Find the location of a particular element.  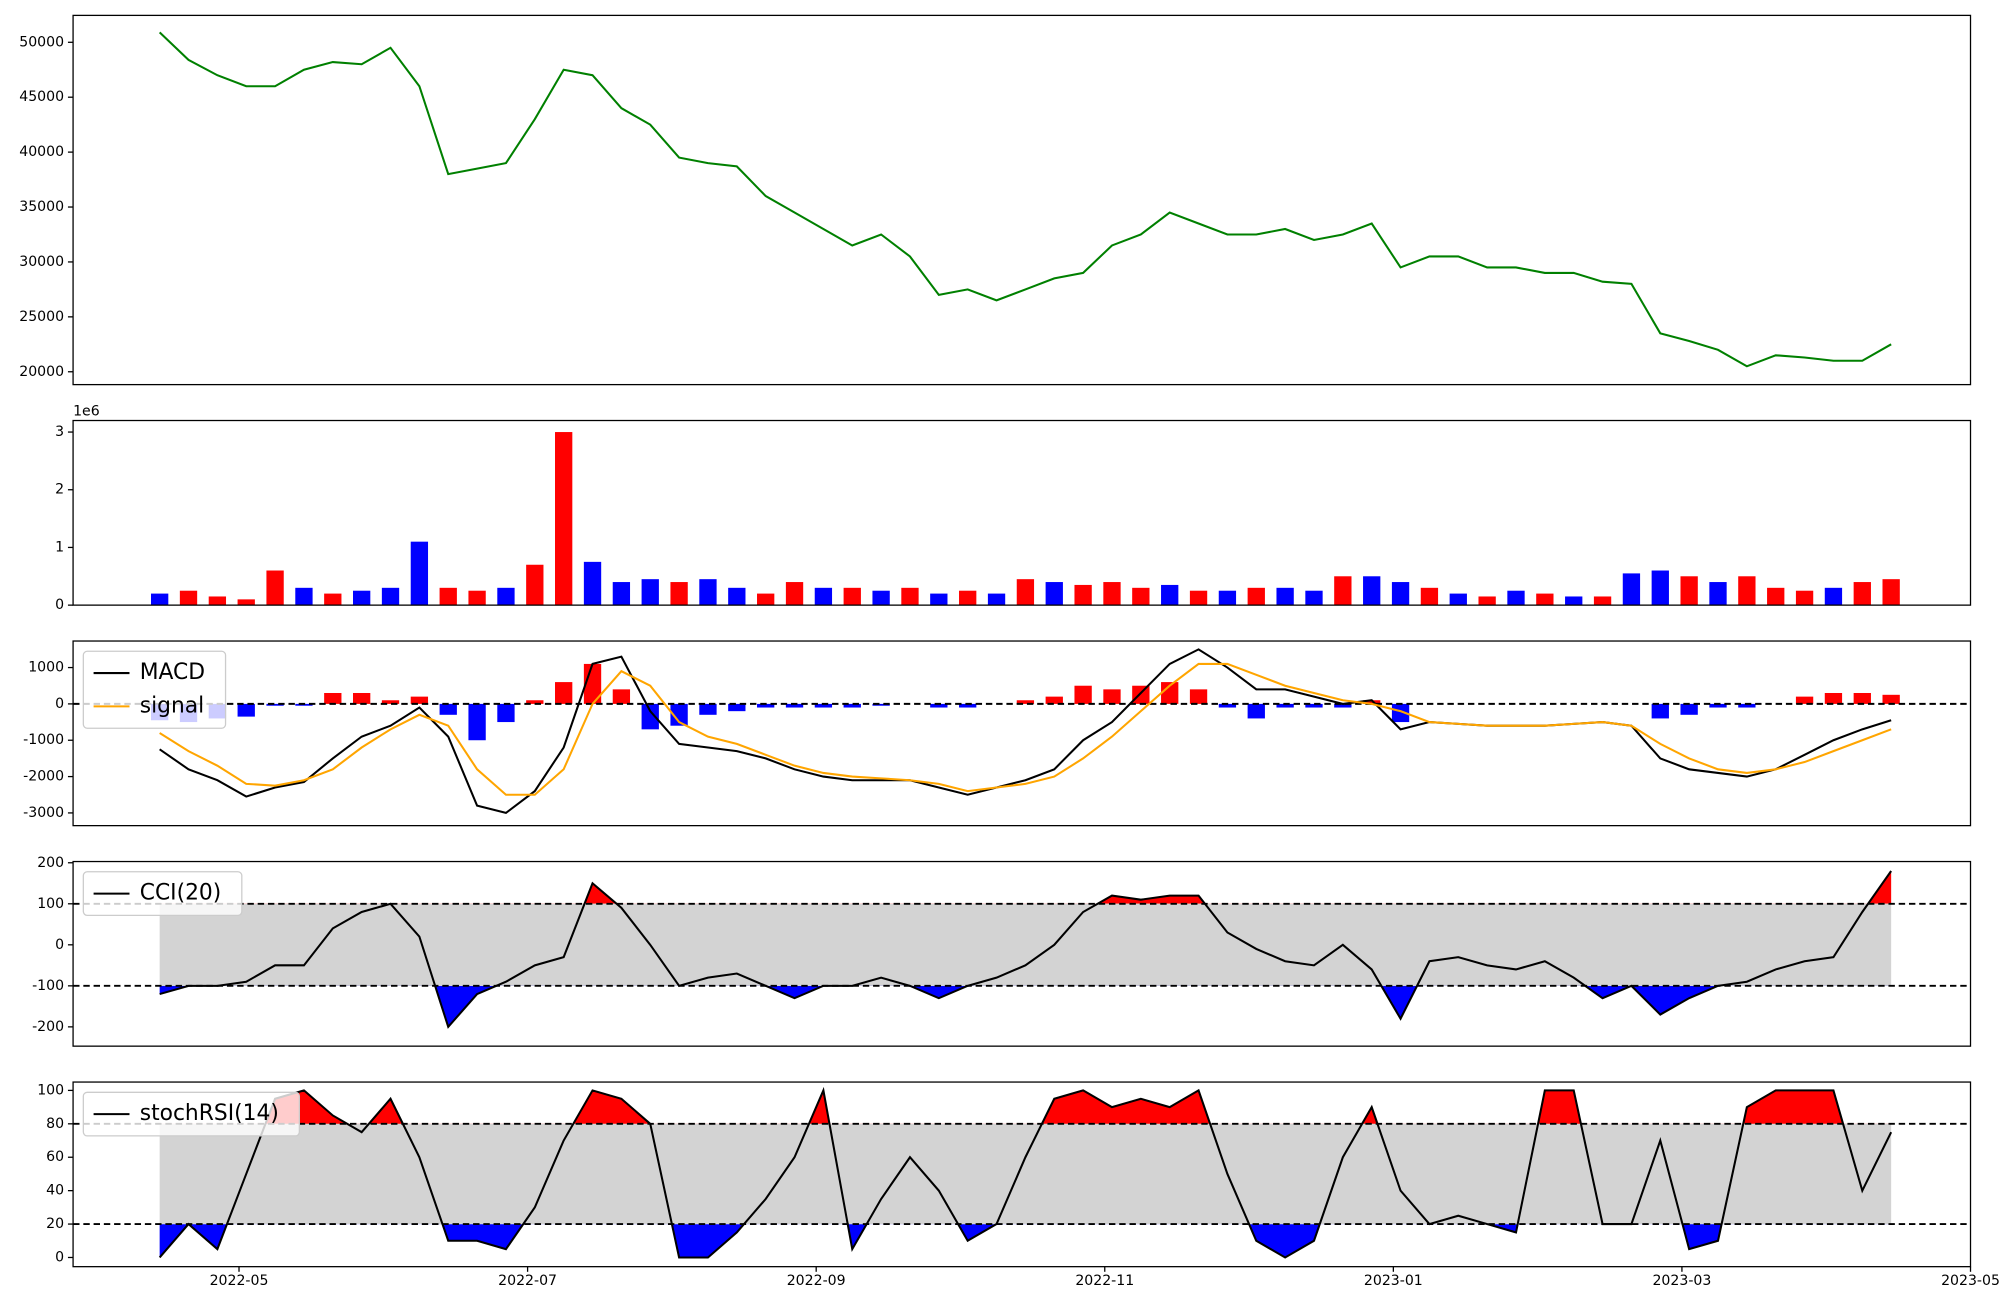

legend-label: MACD is located at coordinates (172, 672).